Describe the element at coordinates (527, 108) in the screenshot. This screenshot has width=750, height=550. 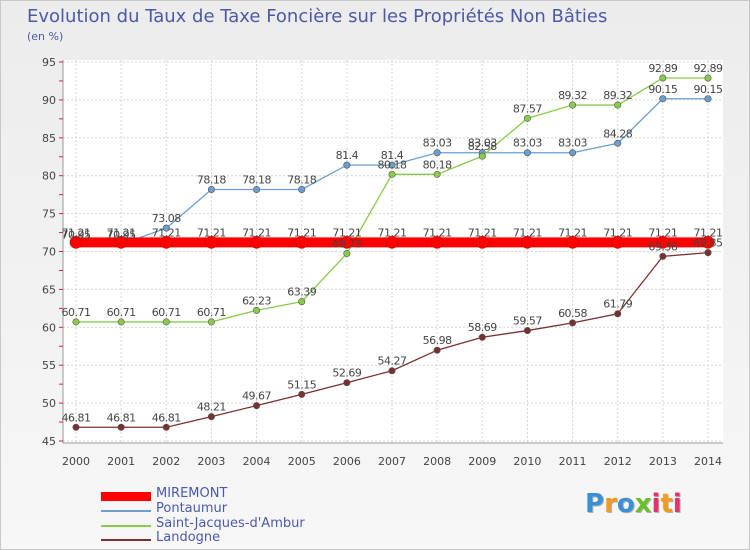
I see `data-label-1: 87.57` at that location.